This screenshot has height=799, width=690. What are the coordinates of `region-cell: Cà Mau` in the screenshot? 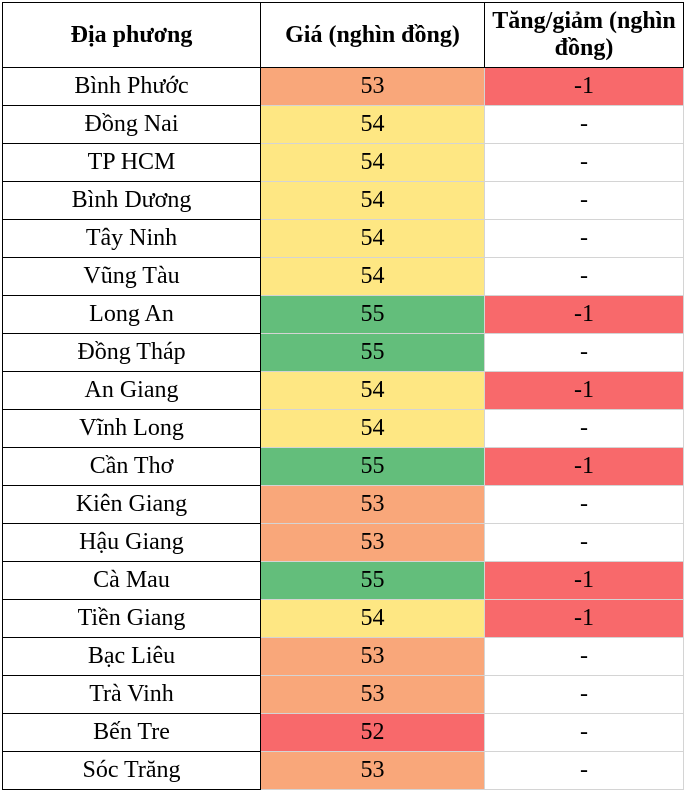 It's located at (131, 580).